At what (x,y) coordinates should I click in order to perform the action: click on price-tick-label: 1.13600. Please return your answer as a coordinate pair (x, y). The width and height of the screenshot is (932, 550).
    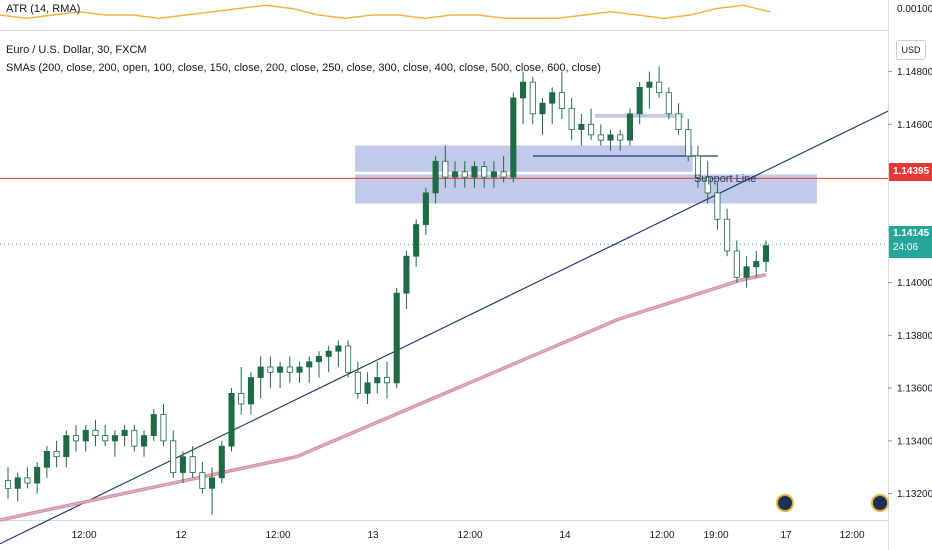
    Looking at the image, I should click on (914, 389).